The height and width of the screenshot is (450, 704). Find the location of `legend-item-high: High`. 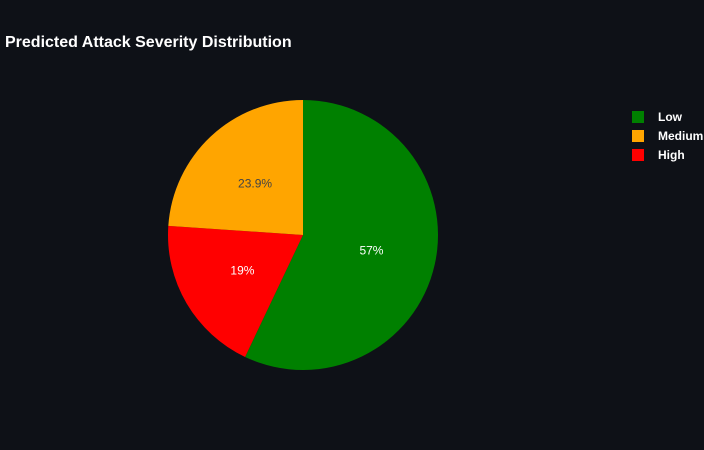

legend-item-high: High is located at coordinates (667, 154).